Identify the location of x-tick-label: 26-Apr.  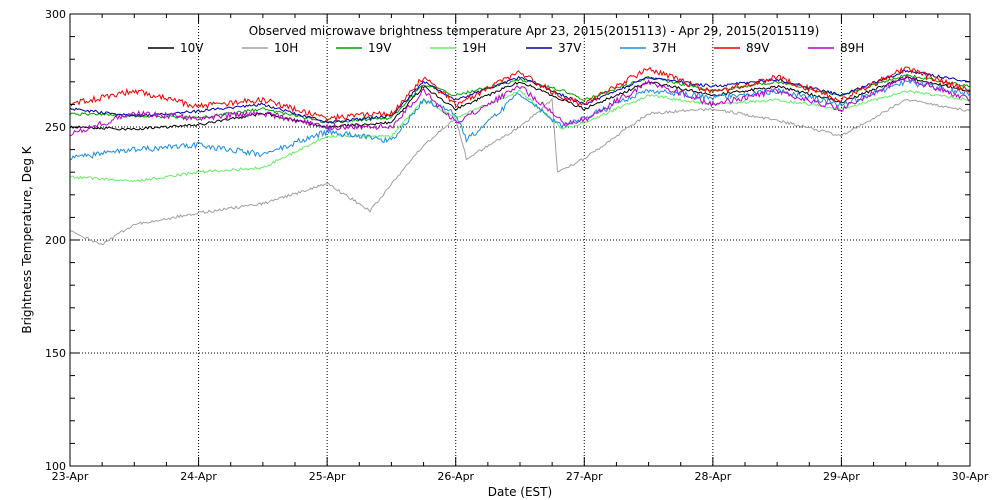
(455, 476).